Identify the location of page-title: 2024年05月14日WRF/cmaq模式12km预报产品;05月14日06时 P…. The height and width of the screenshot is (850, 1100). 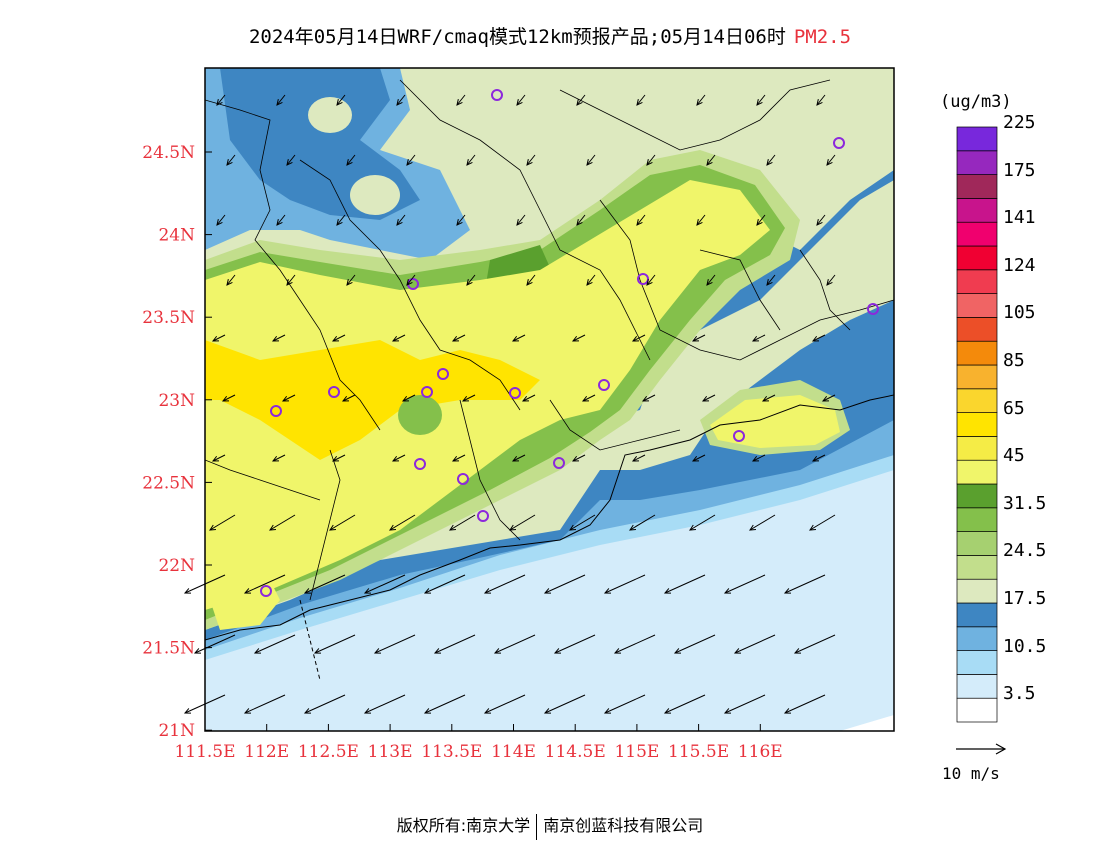
(550, 35).